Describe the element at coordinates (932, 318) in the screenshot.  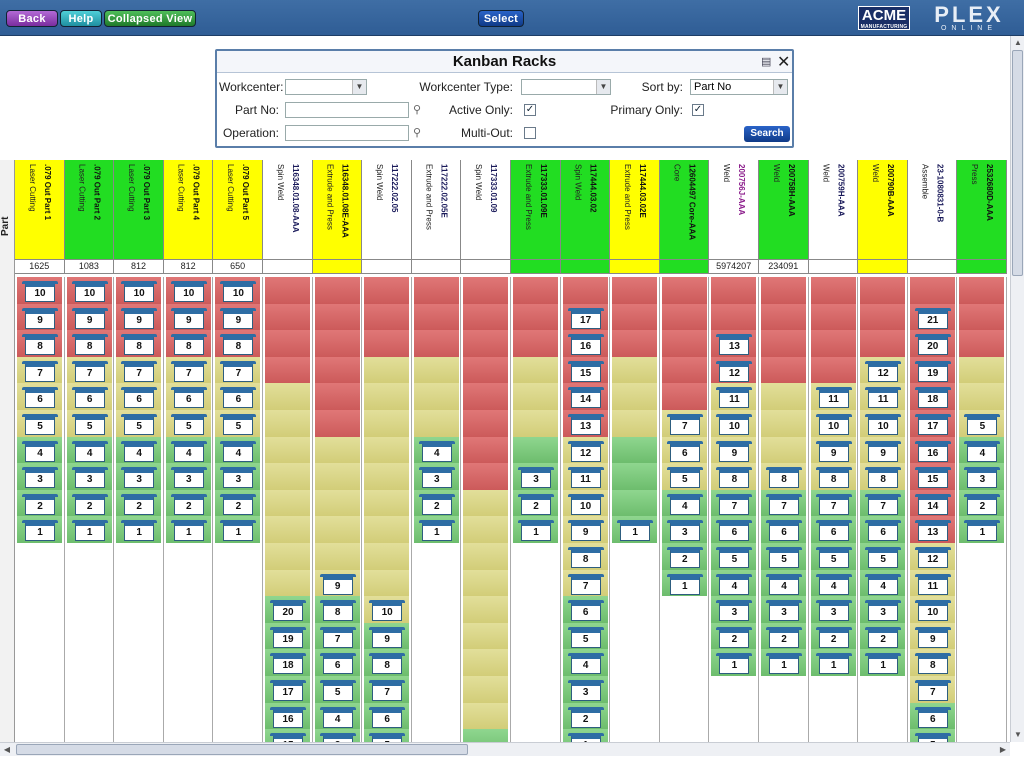
I see `kanban-bin-icon: 21` at that location.